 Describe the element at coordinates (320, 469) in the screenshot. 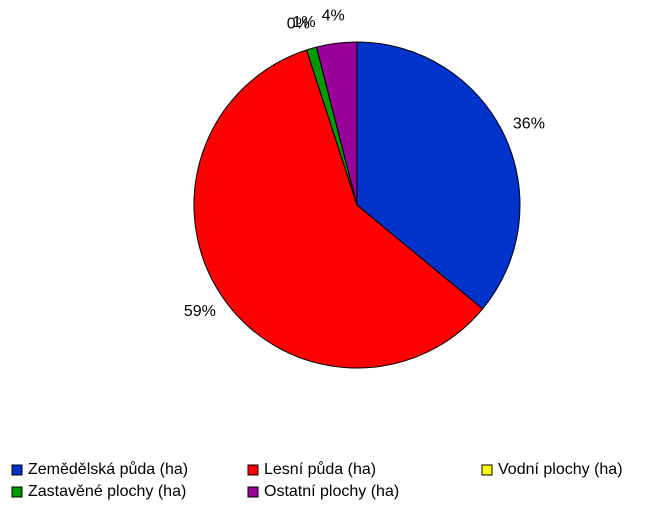

I see `legend-label: Lesní půda (ha)` at that location.